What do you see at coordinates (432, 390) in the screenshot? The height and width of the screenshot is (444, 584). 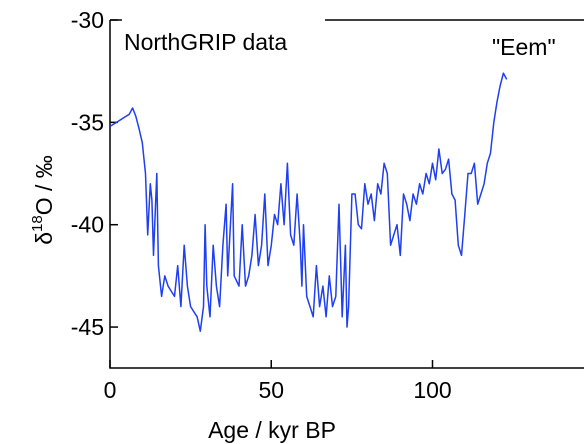 I see `x-tick-label: 100` at bounding box center [432, 390].